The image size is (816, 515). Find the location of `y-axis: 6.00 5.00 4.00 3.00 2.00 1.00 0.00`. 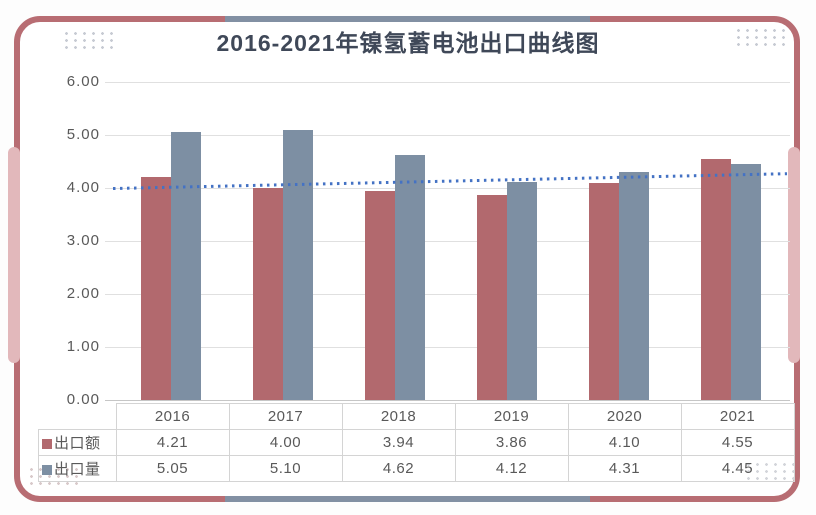

y-axis: 6.00 5.00 4.00 3.00 2.00 1.00 0.00 is located at coordinates (69, 245).